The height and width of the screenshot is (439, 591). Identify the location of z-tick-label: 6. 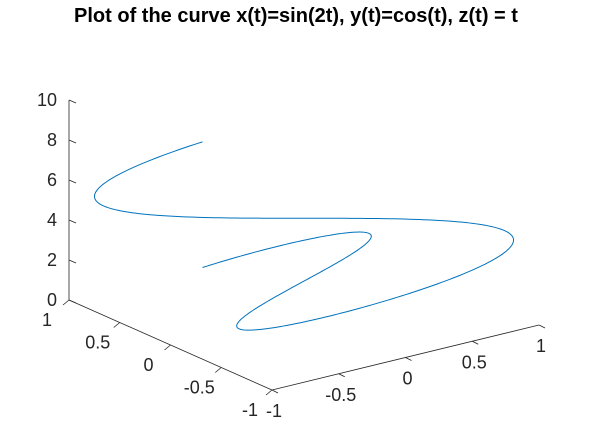
(52, 180).